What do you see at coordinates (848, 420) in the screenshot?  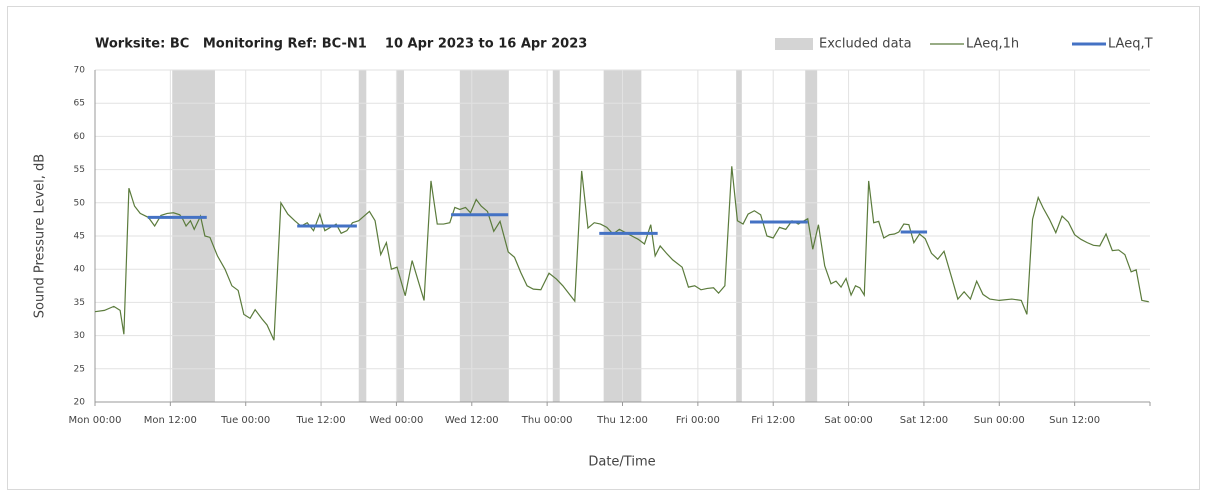 I see `x-tick-label: Sat 00:00` at bounding box center [848, 420].